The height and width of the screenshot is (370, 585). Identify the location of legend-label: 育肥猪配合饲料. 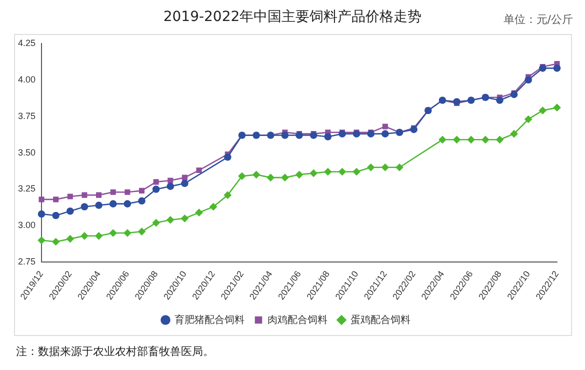
(209, 320).